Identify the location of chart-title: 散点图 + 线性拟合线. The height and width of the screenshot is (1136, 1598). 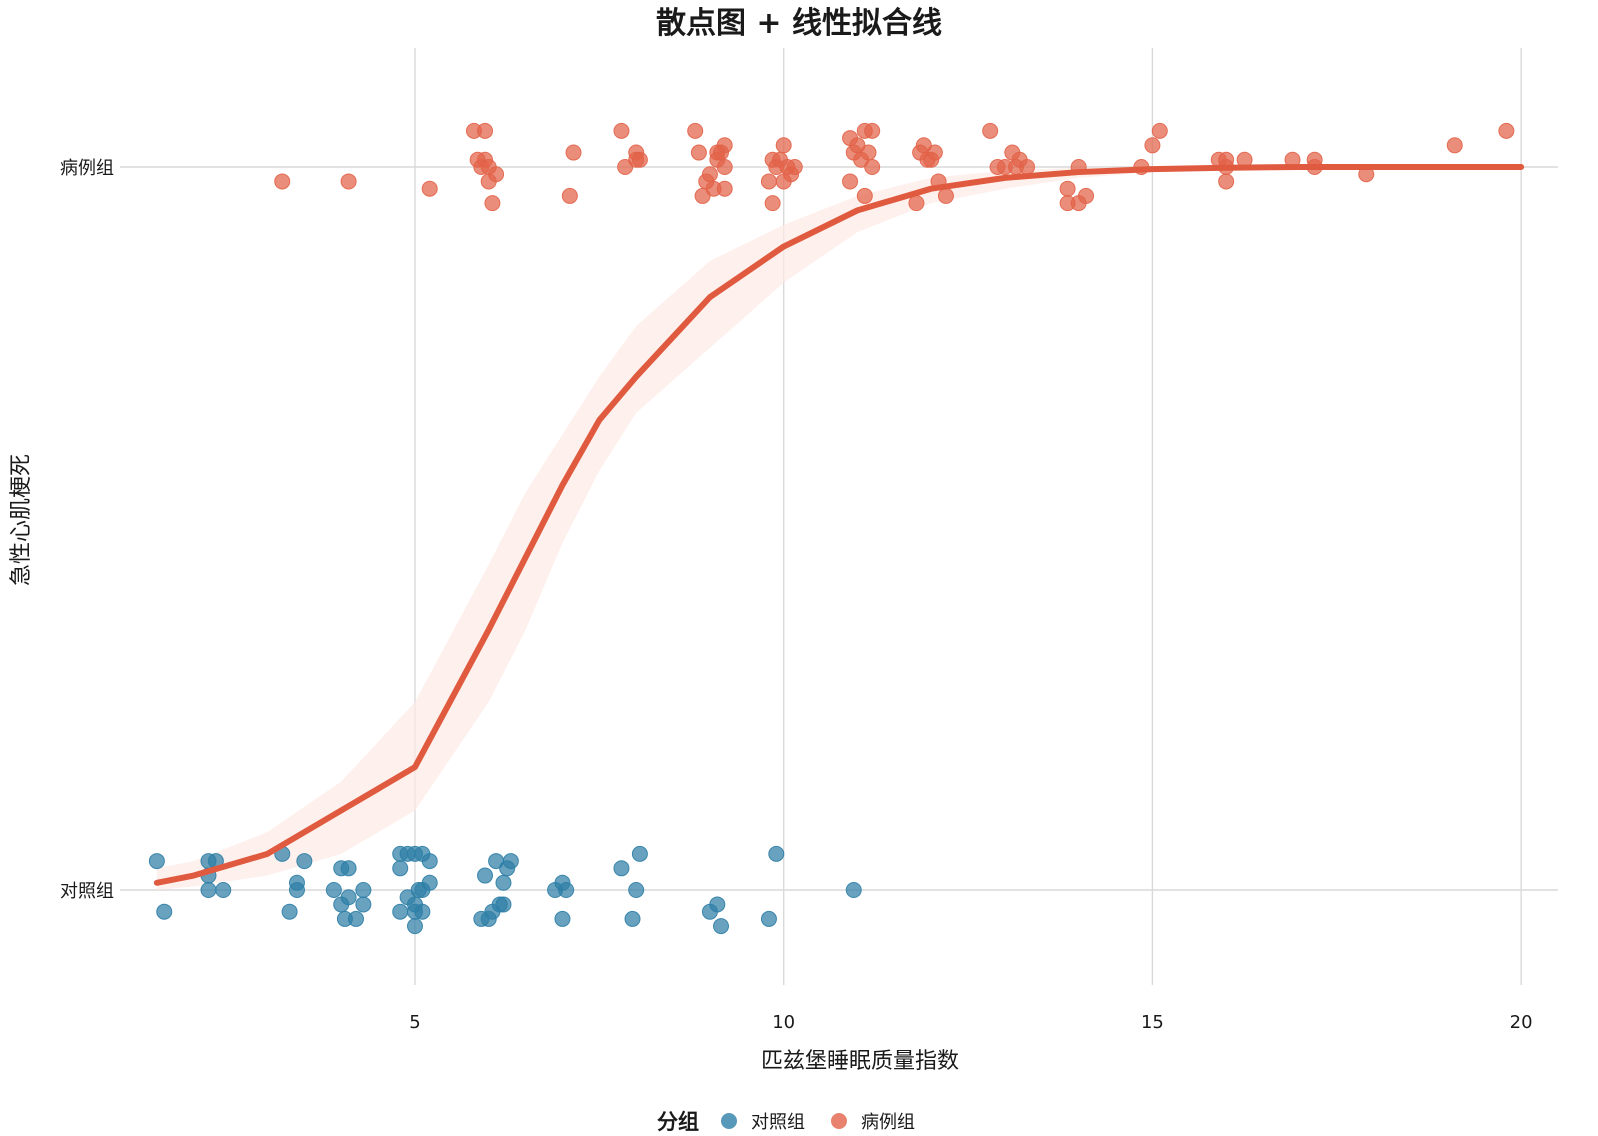
(799, 23).